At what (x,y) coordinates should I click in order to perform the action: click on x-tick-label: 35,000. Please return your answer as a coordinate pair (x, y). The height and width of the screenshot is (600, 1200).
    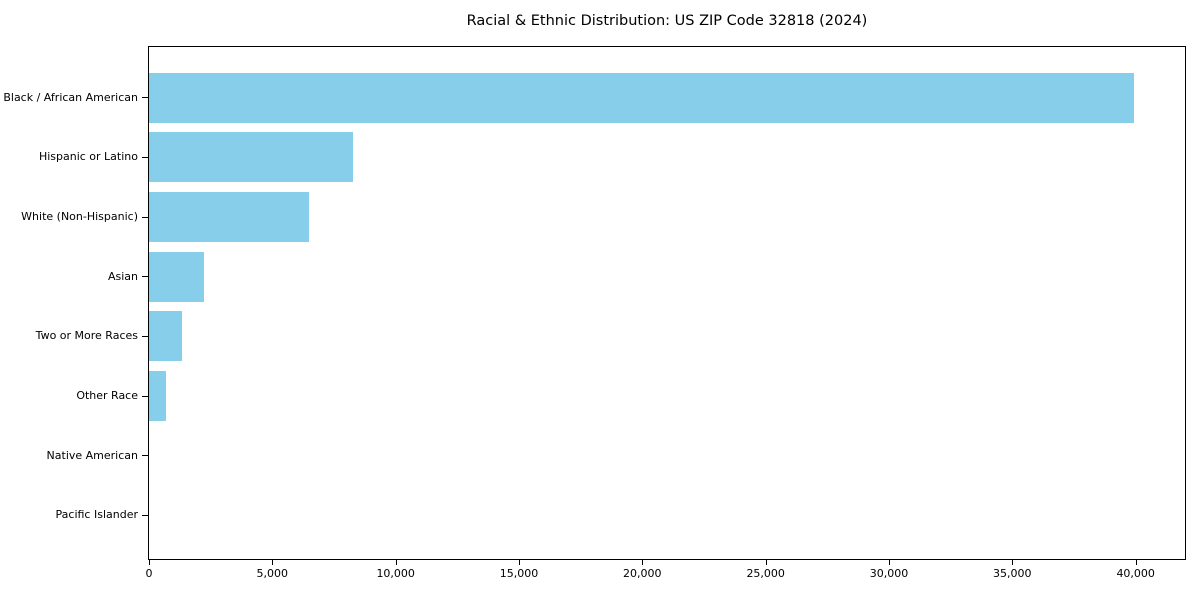
    Looking at the image, I should click on (1012, 573).